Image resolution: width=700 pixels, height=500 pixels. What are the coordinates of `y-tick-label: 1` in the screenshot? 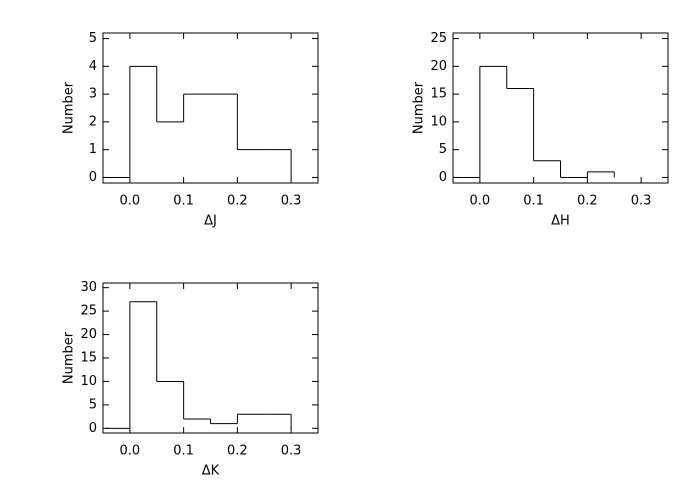 It's located at (93, 149).